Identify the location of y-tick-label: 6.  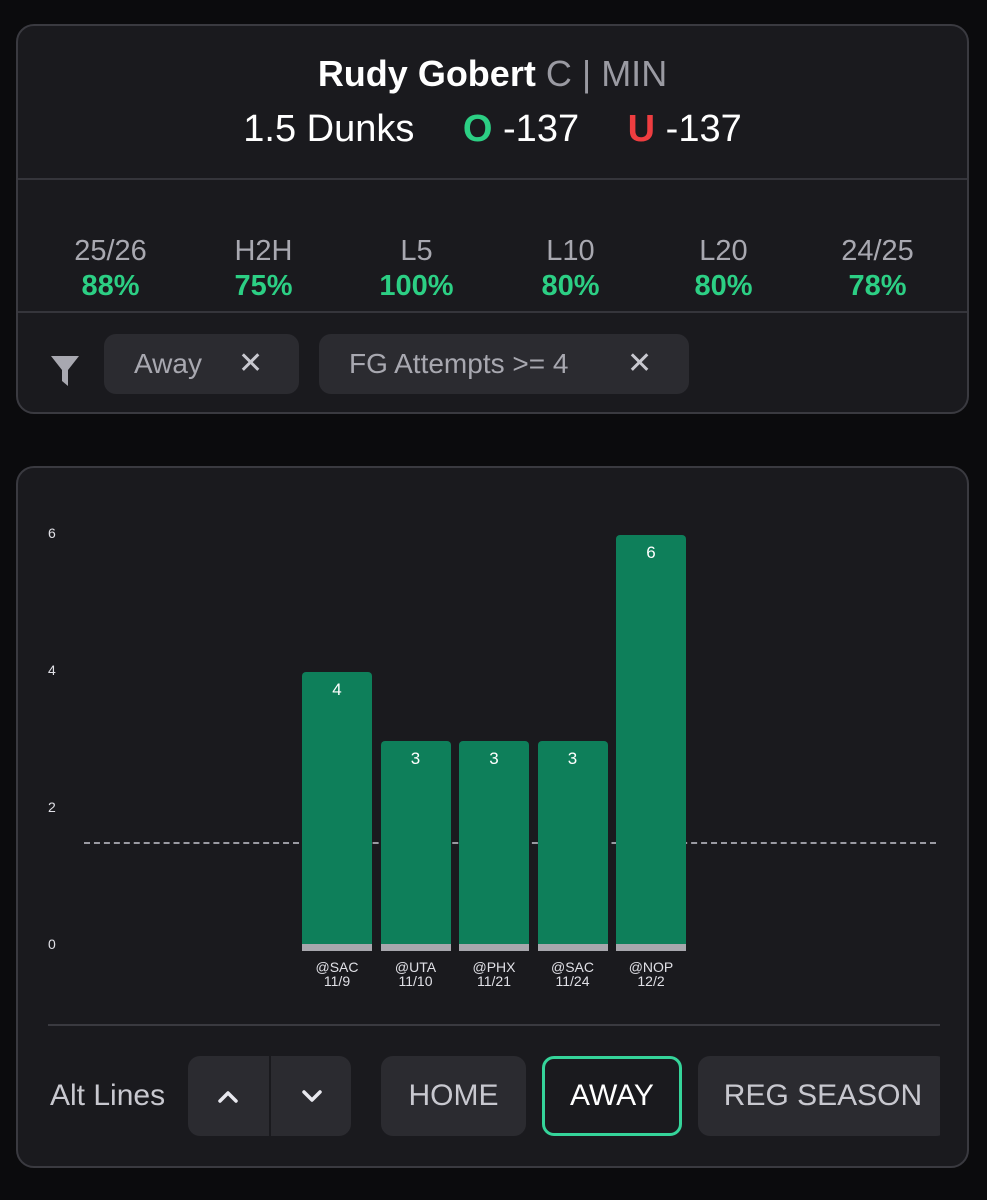
(52, 533).